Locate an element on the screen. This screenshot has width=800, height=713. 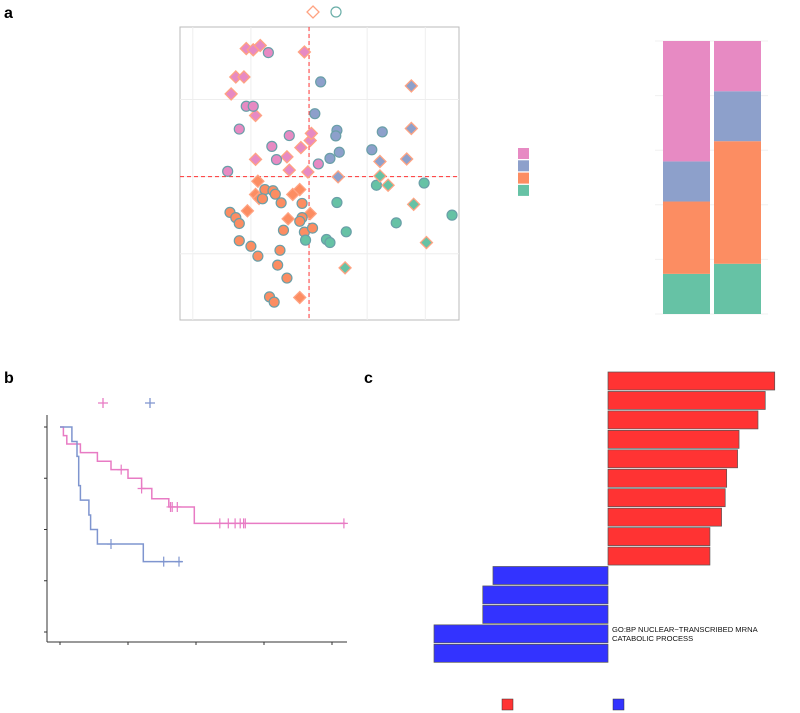
stacked-bar-chart is located at coordinates (643, 177).